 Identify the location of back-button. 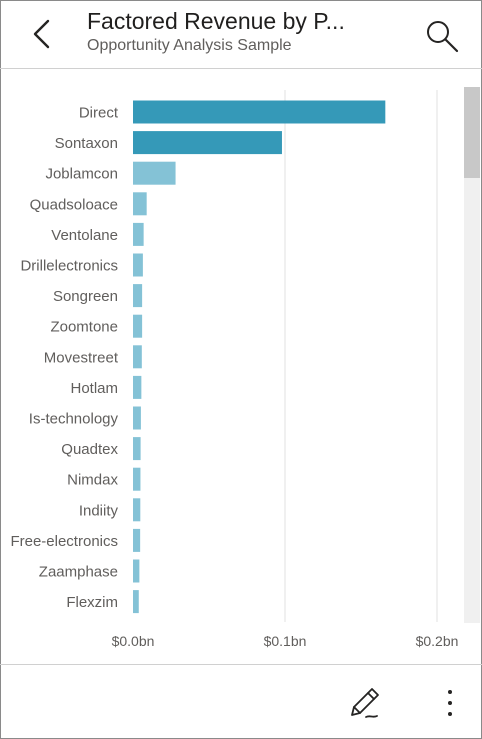
(43, 34).